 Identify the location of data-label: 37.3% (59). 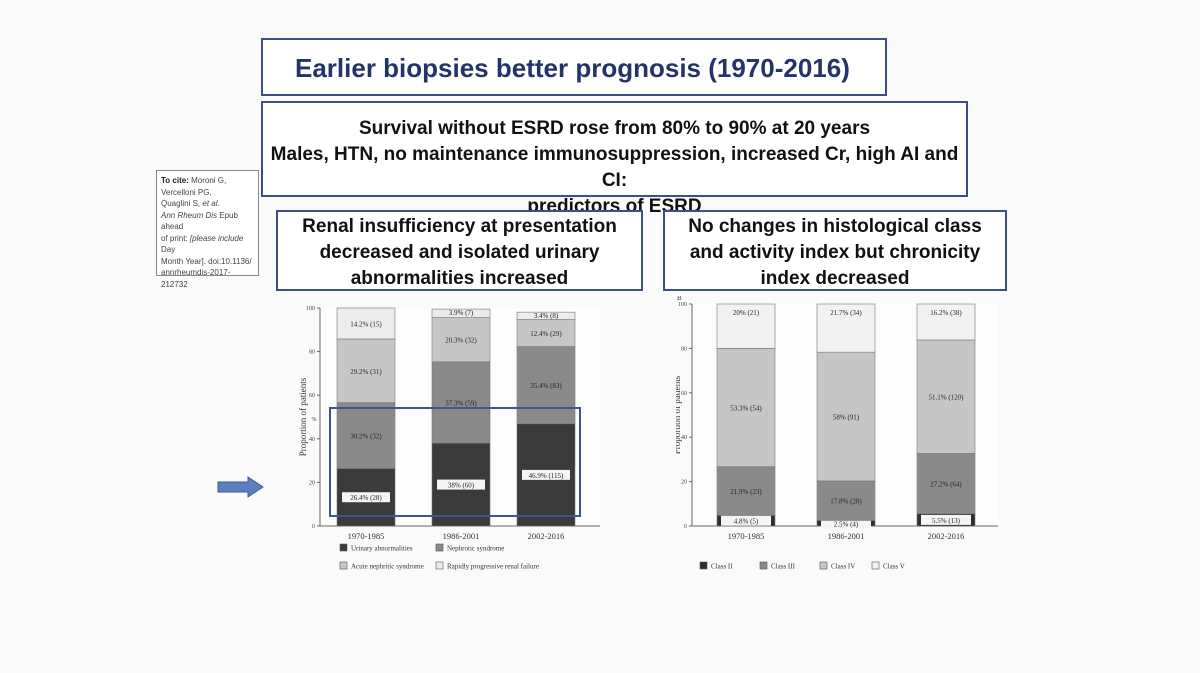
(461, 404).